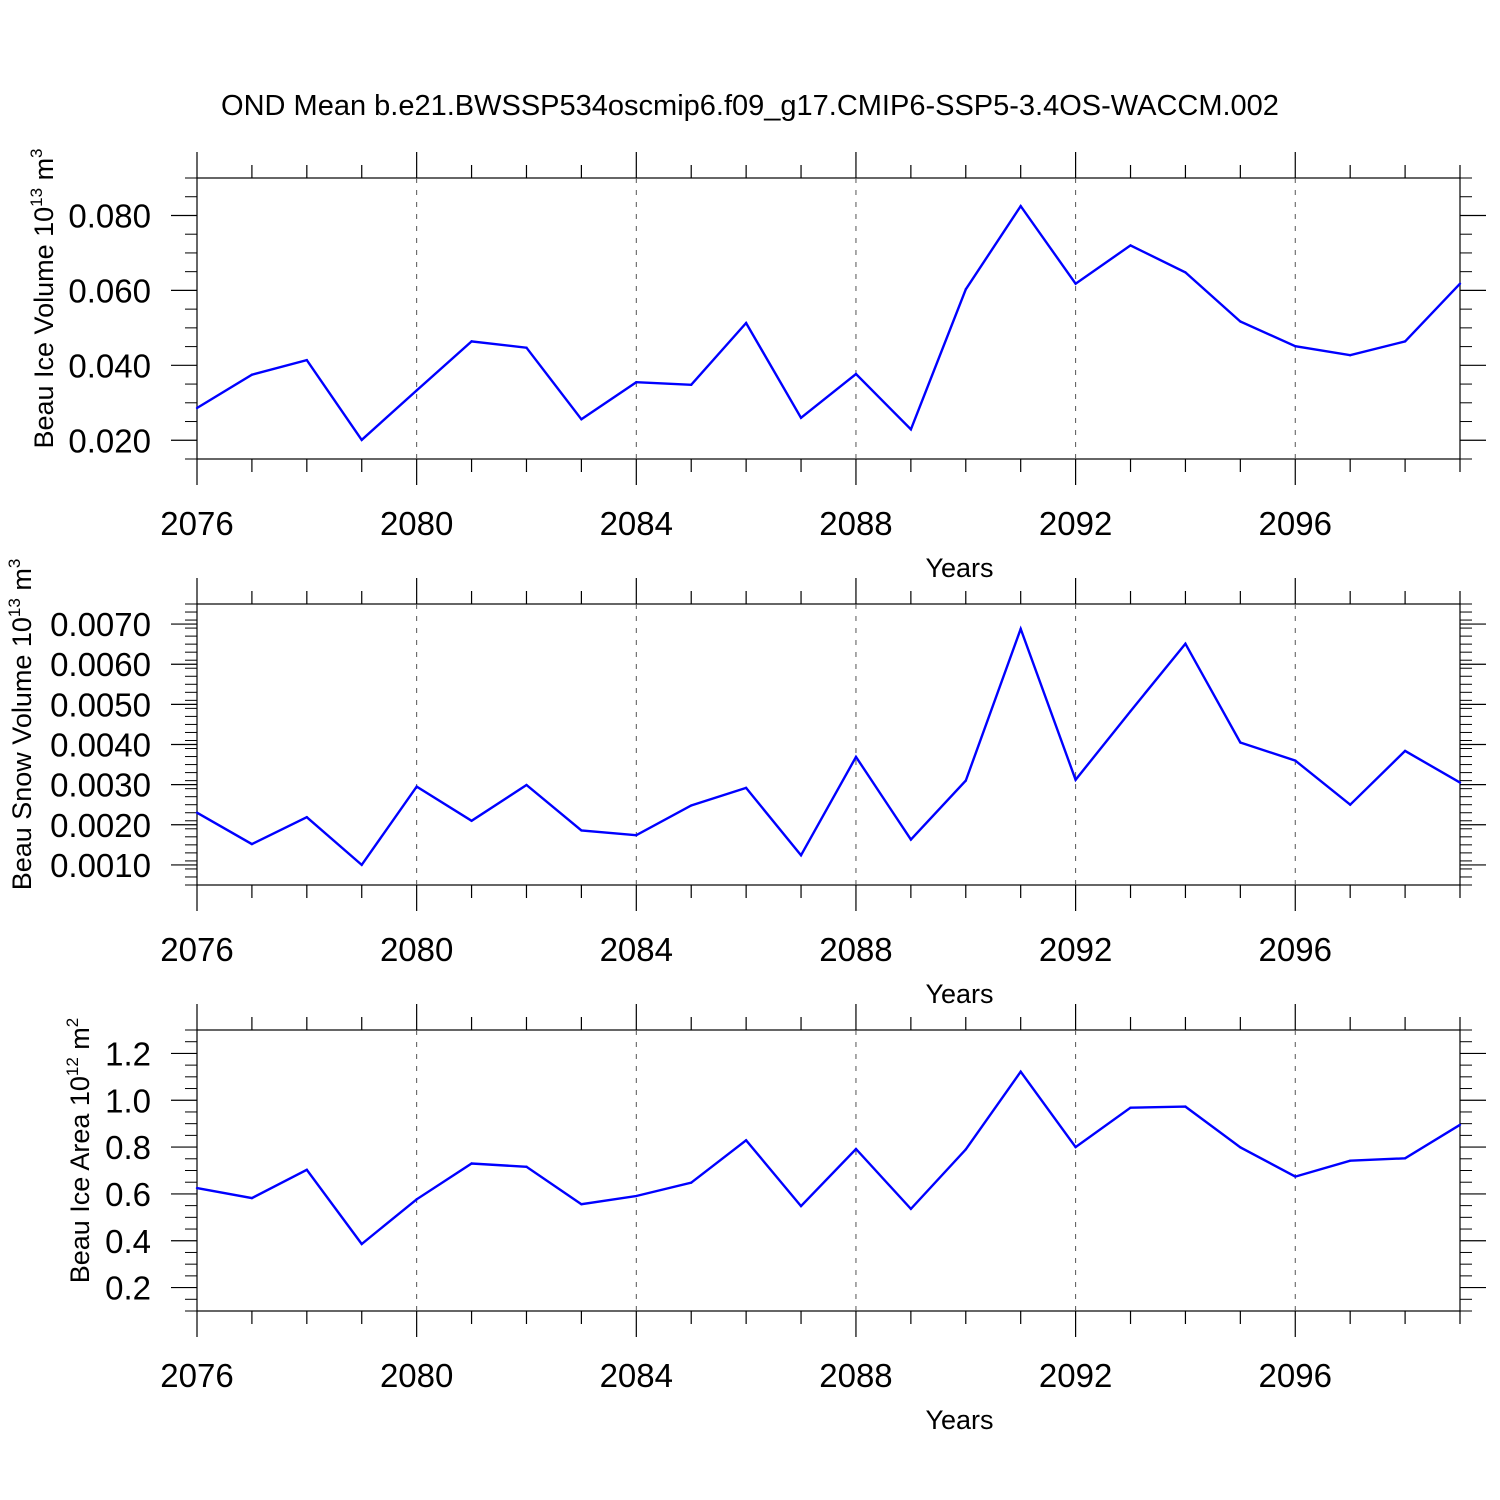 The height and width of the screenshot is (1500, 1500). I want to click on y-tick-label: 0.0060, so click(100, 664).